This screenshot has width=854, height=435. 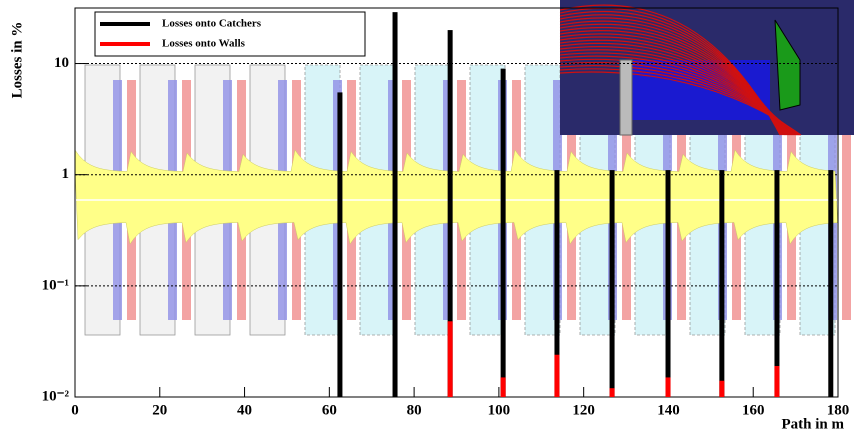 I want to click on y-tick-label: 10, so click(x=61, y=63).